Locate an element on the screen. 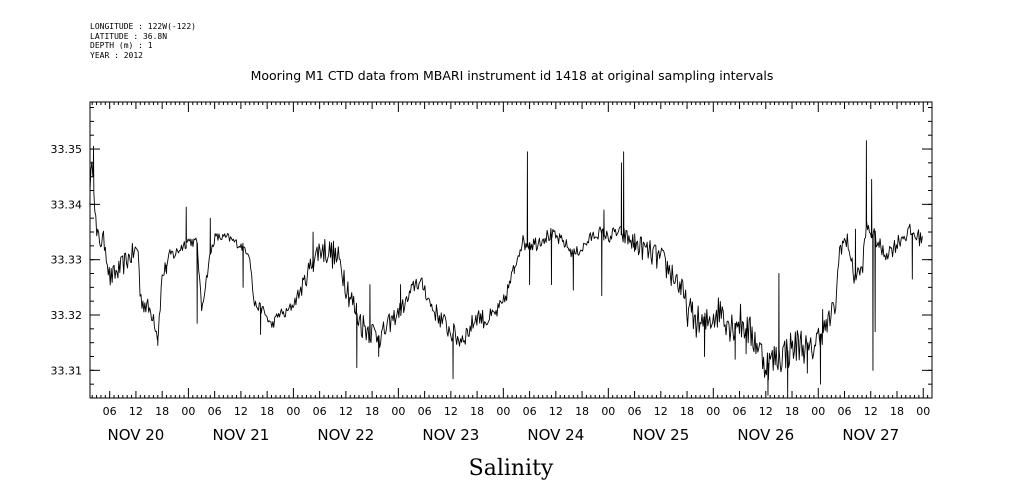  x-day-label: NOV 20 is located at coordinates (135, 435).